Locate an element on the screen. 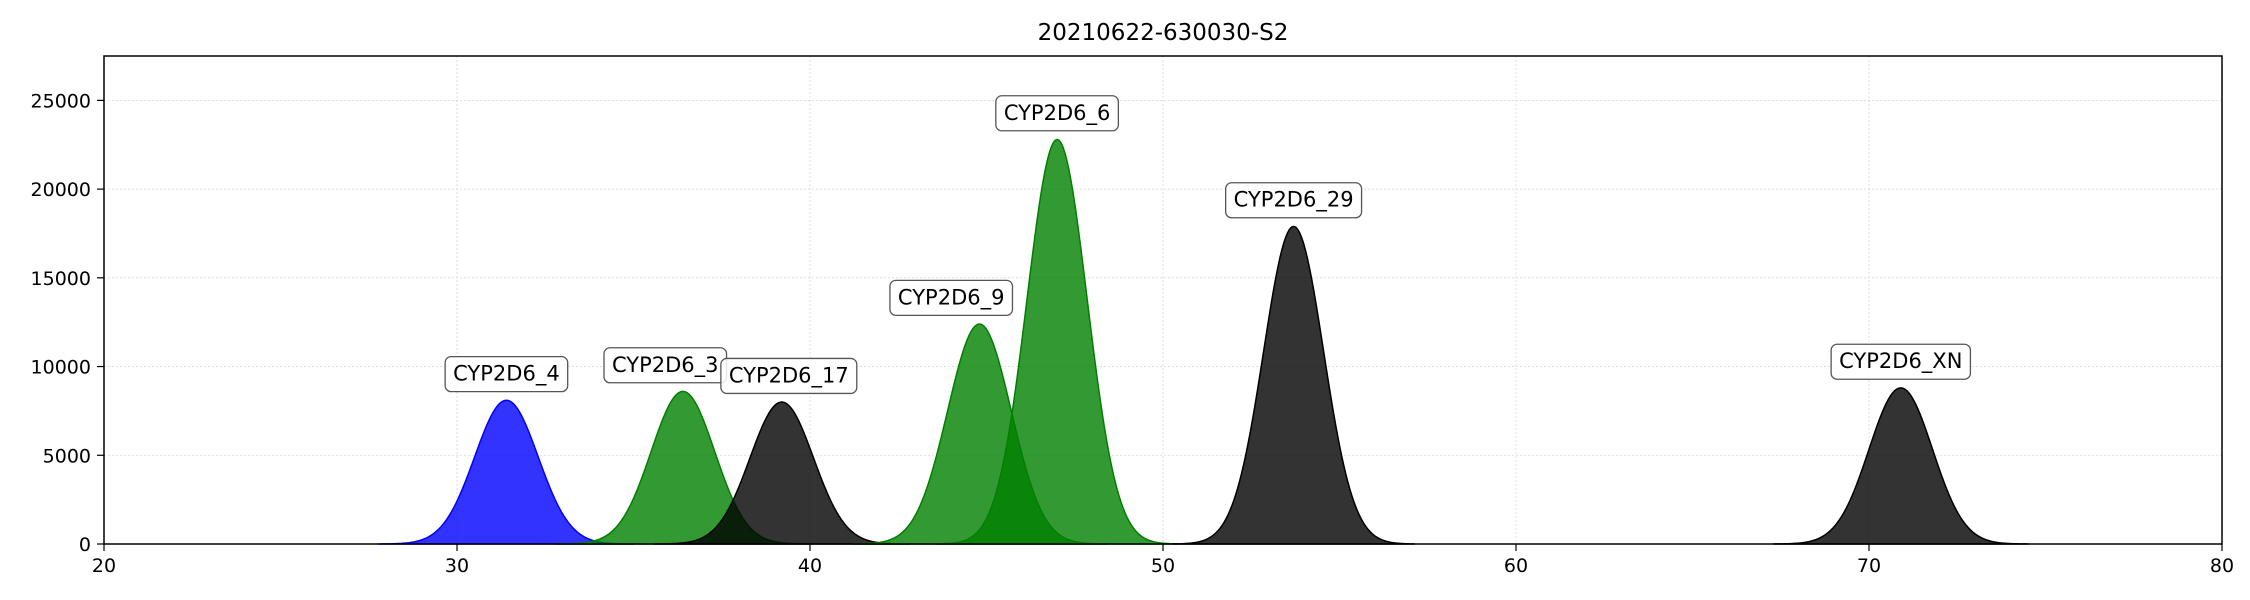 Image resolution: width=2250 pixels, height=600 pixels. y-tick-label: 20000 is located at coordinates (61, 190).